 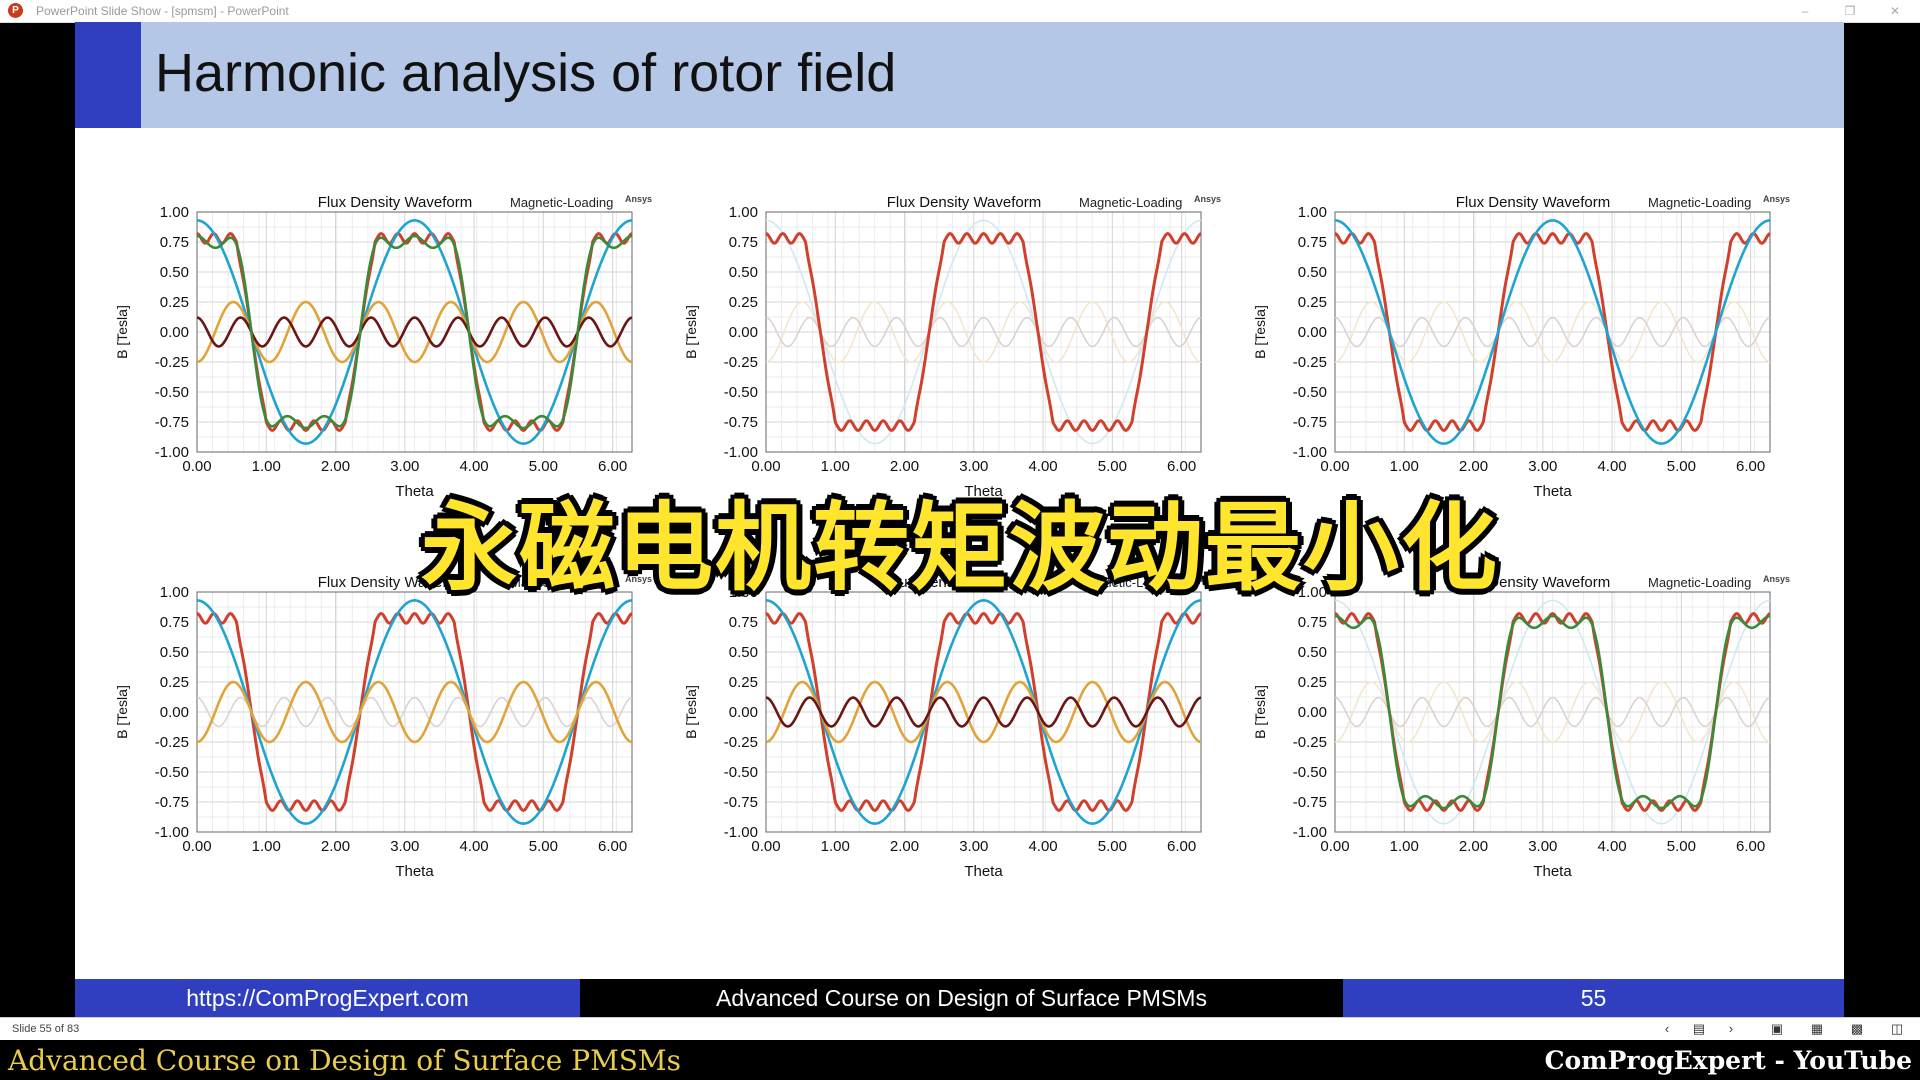 I want to click on restore-icon: ❐, so click(x=1850, y=11).